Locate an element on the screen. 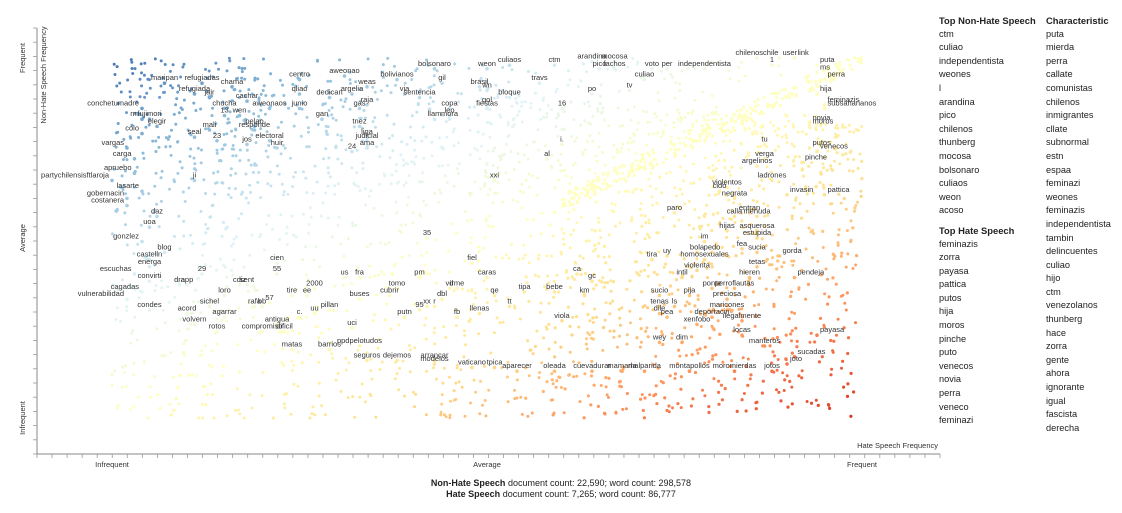  term-label: tnez is located at coordinates (359, 120).